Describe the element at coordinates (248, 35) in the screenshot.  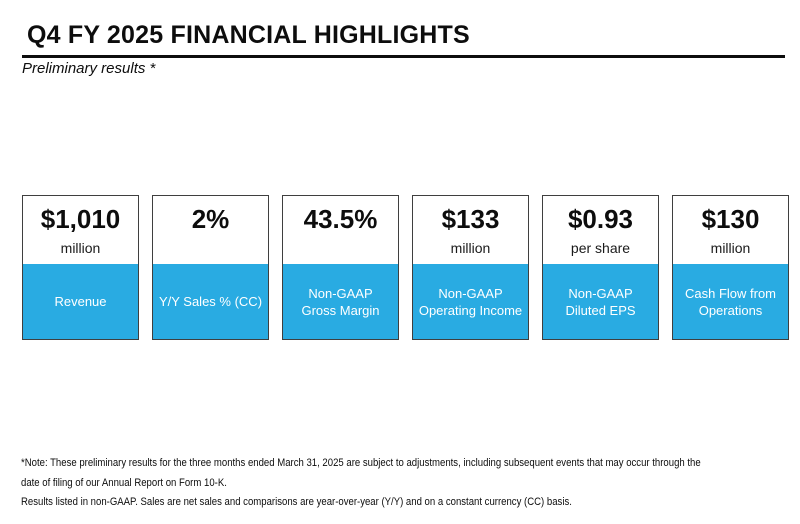
I see `page-title: Q4 FY 2025 FINANCIAL HIGHLIGHTS` at that location.